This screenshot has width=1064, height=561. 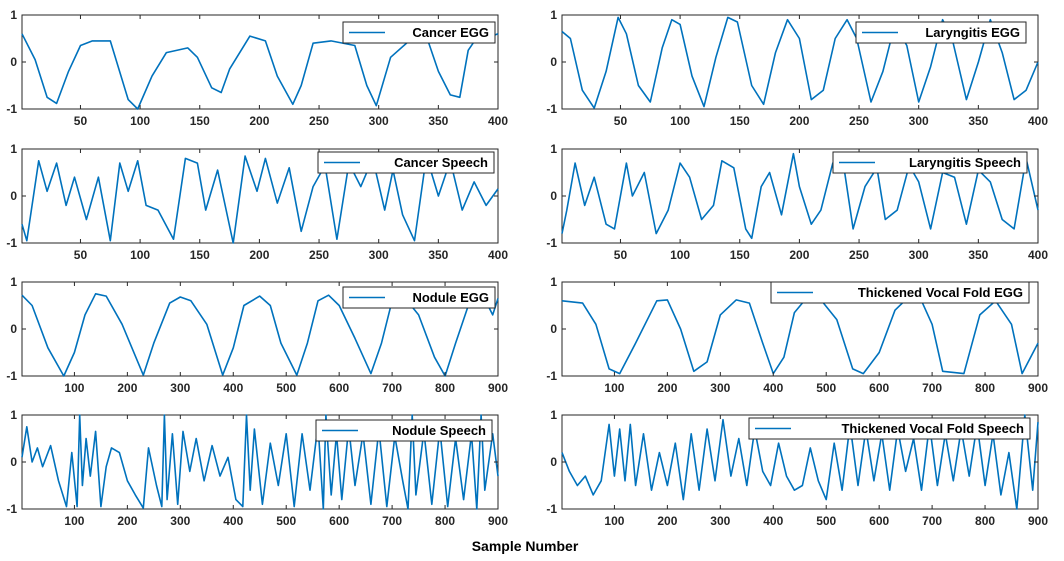 I want to click on legend: Nodule EGG, so click(x=419, y=297).